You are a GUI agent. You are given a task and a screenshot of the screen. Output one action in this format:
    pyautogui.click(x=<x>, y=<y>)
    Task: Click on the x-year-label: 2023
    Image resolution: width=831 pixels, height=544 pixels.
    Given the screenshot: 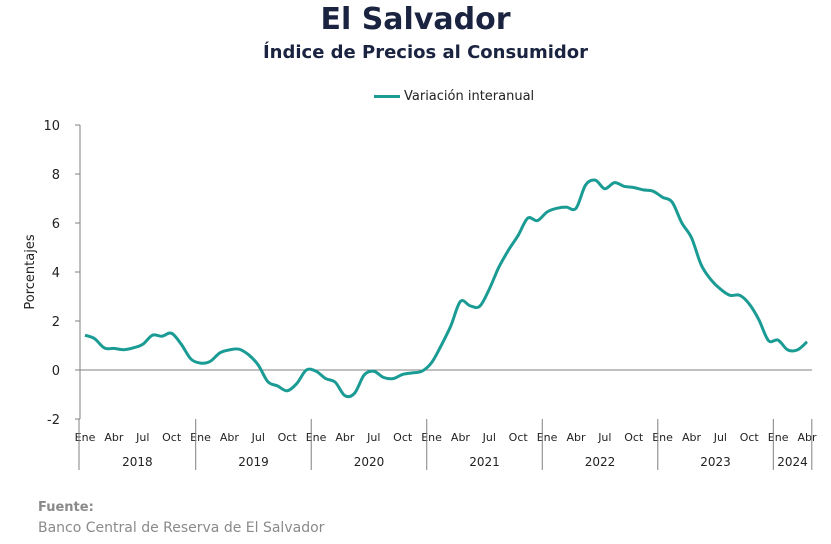 What is the action you would take?
    pyautogui.click(x=715, y=462)
    